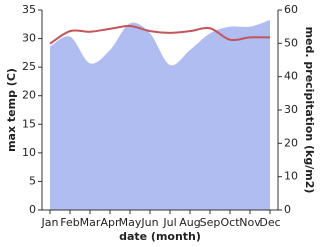 The image size is (320, 247). I want to click on y2-axis-label: med. precipitation (kg/m2), so click(309, 110).